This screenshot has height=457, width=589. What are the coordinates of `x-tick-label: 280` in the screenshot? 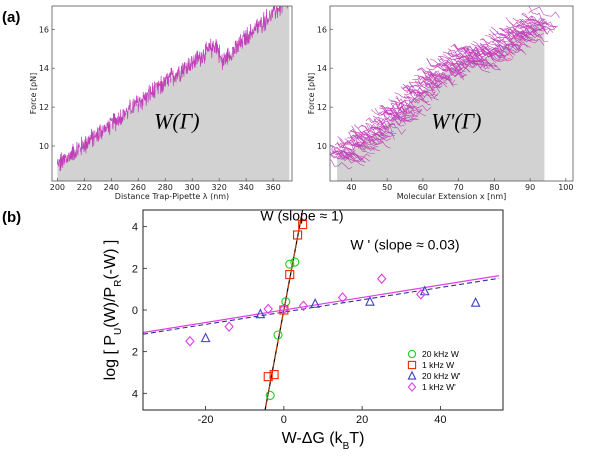 It's located at (165, 187).